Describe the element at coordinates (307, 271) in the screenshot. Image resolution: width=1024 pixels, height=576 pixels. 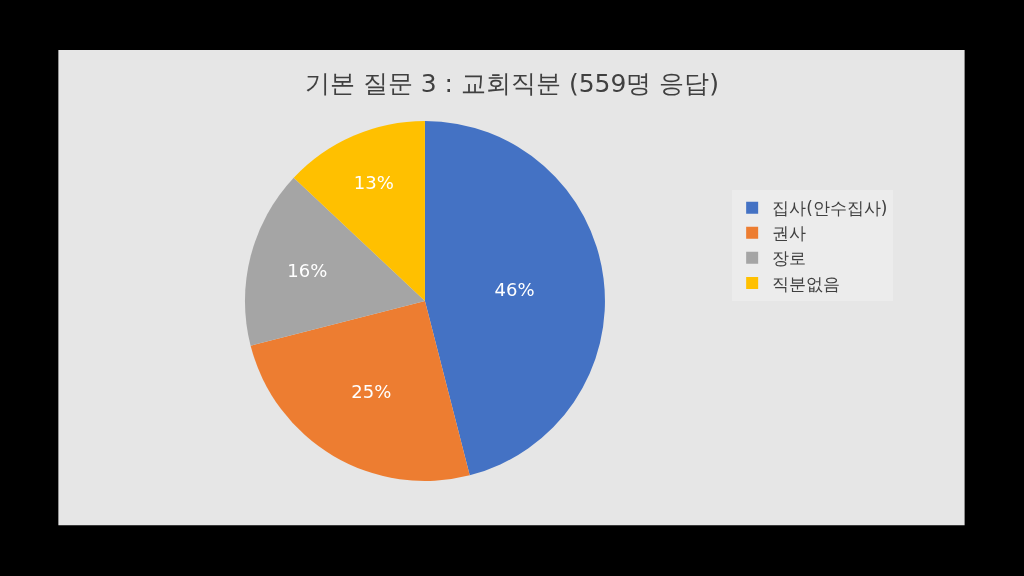
I see `data-label: 16%` at that location.